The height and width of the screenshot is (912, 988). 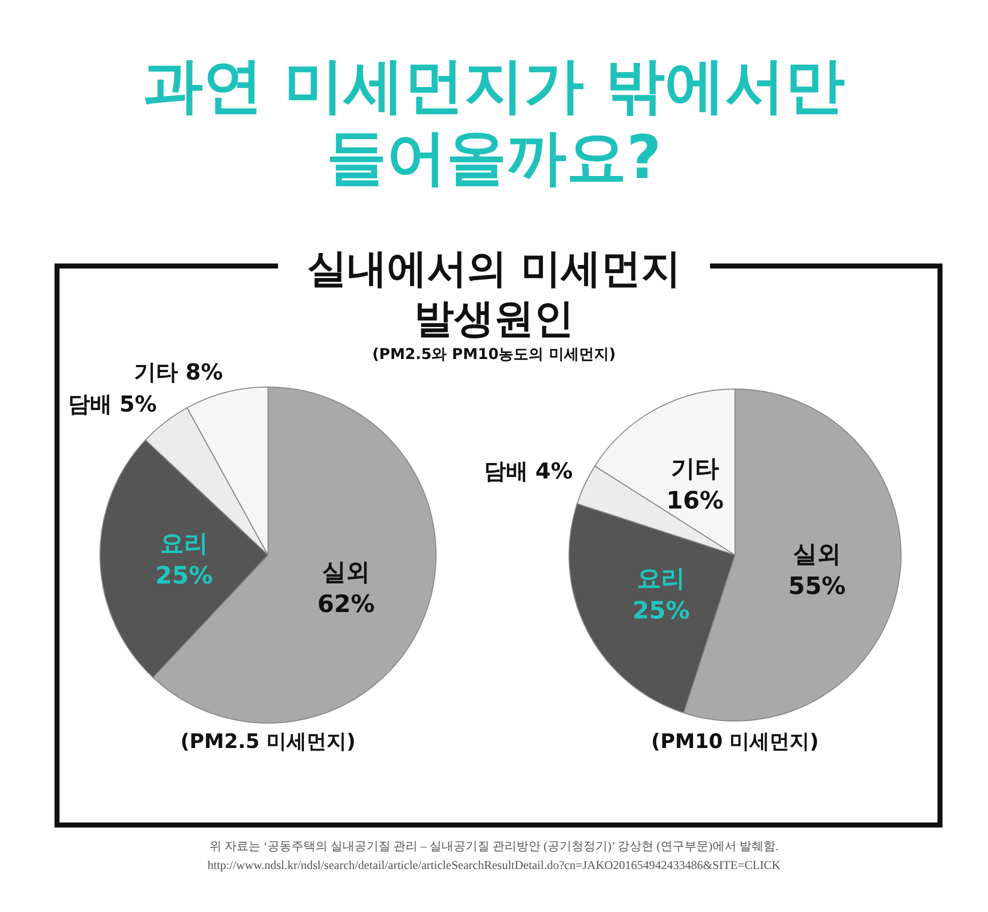 I want to click on data-label: 55%, so click(x=817, y=586).